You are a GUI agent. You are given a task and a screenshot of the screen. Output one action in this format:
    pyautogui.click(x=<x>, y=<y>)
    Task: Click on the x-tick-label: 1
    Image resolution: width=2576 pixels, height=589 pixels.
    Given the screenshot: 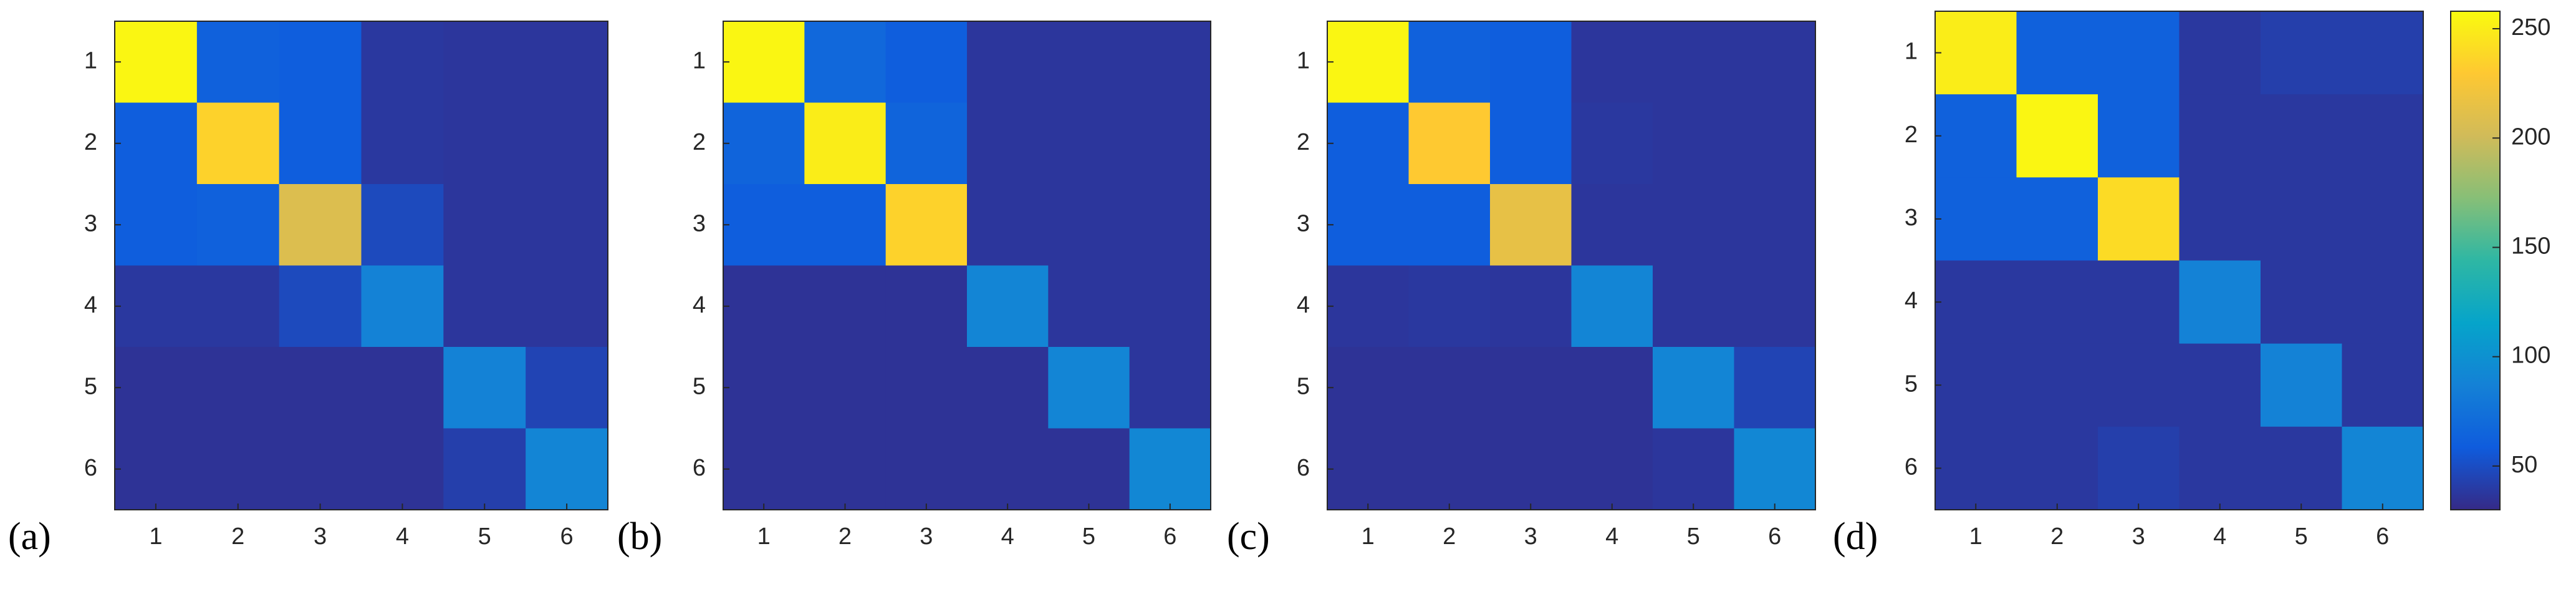 What is the action you would take?
    pyautogui.click(x=764, y=536)
    